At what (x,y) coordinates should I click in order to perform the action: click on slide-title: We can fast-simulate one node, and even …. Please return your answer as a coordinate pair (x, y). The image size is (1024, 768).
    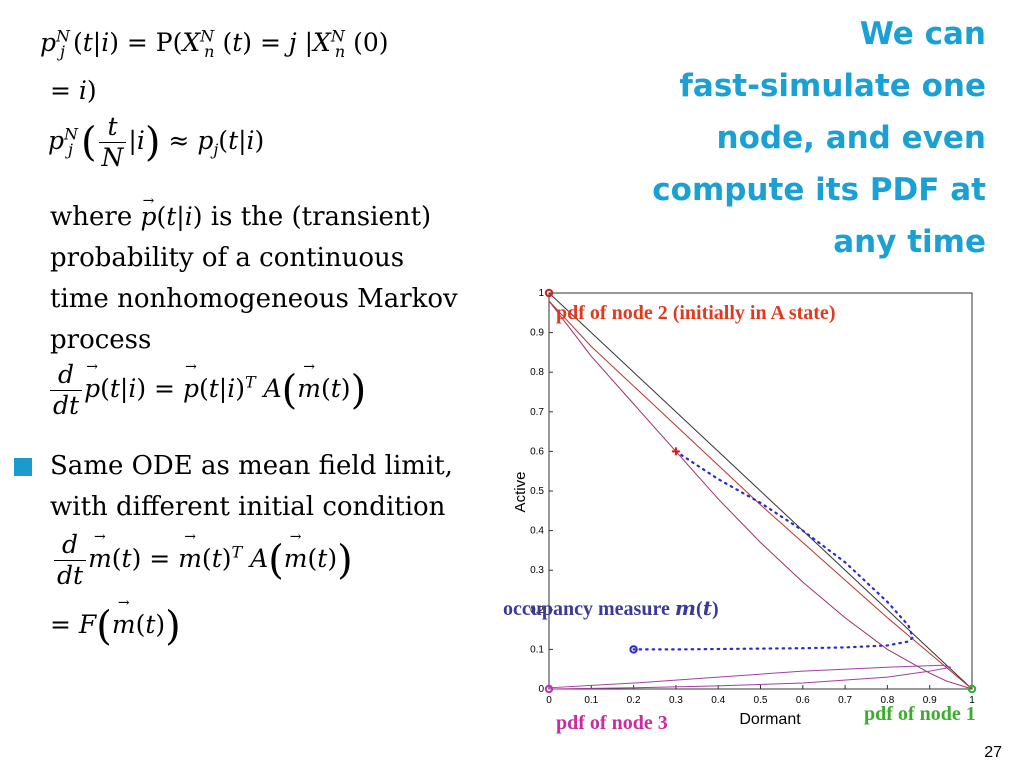
    Looking at the image, I should click on (776, 138).